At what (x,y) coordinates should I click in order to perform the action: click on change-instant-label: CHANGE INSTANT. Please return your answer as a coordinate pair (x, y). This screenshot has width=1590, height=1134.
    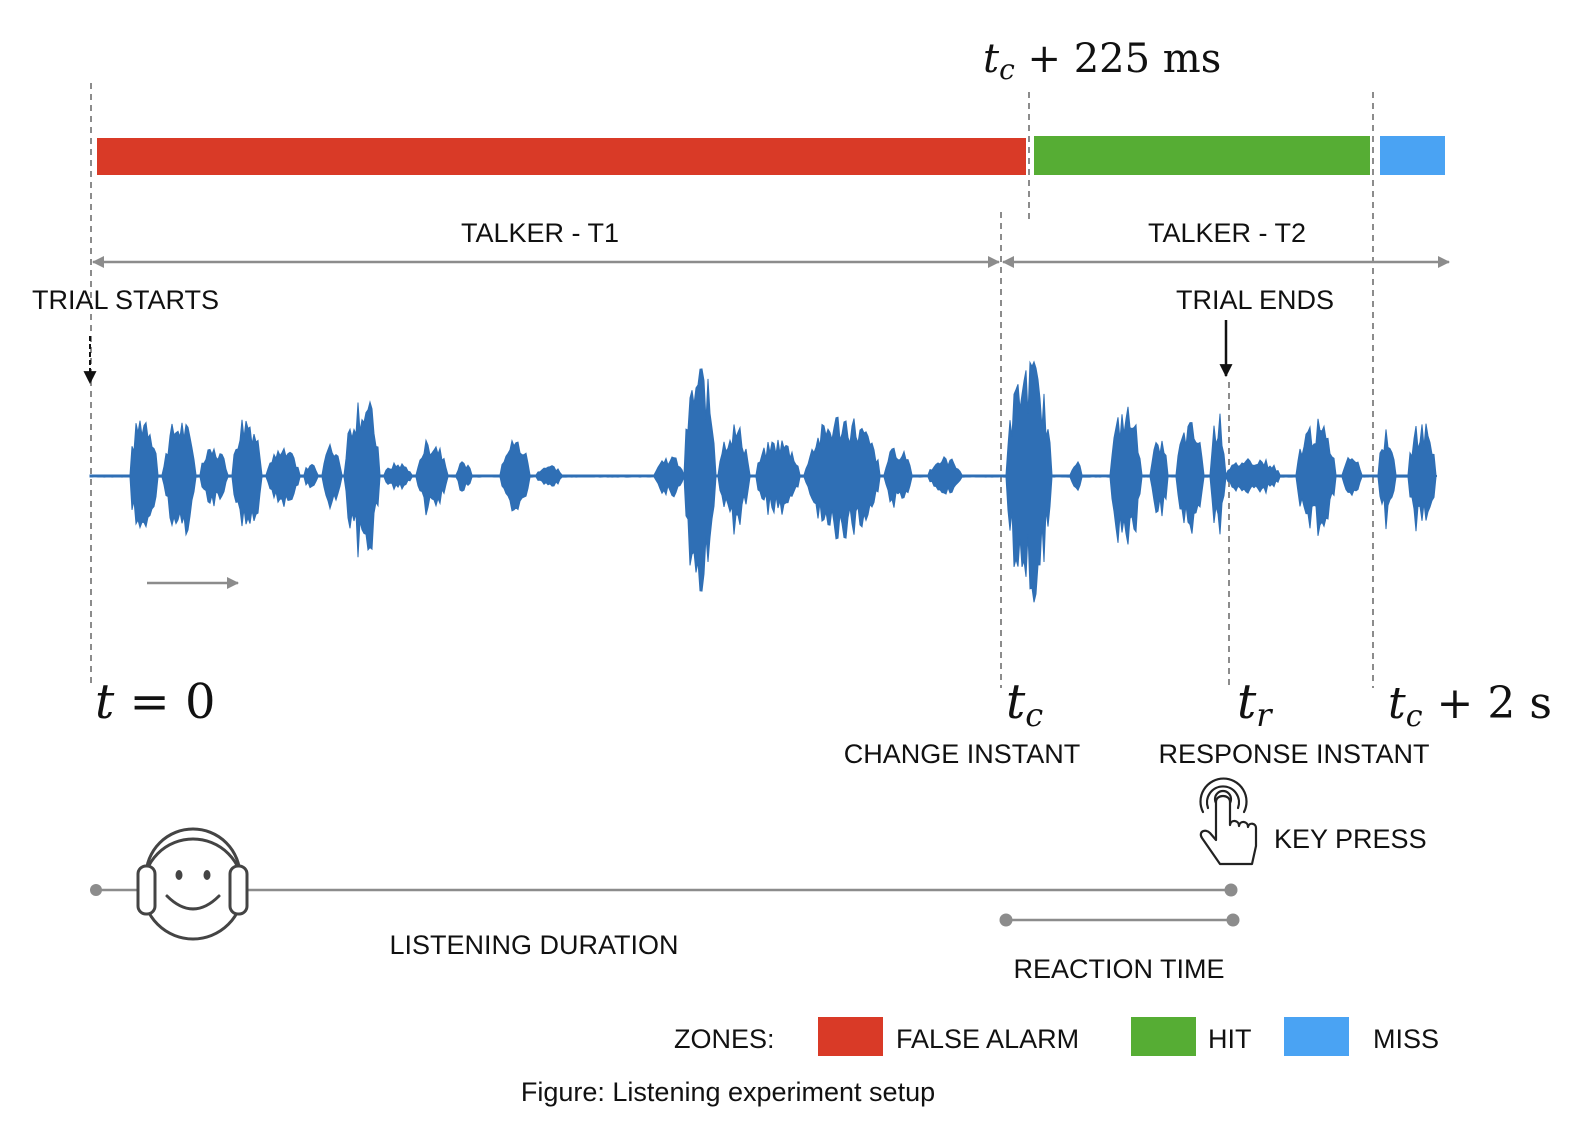
    Looking at the image, I should click on (962, 754).